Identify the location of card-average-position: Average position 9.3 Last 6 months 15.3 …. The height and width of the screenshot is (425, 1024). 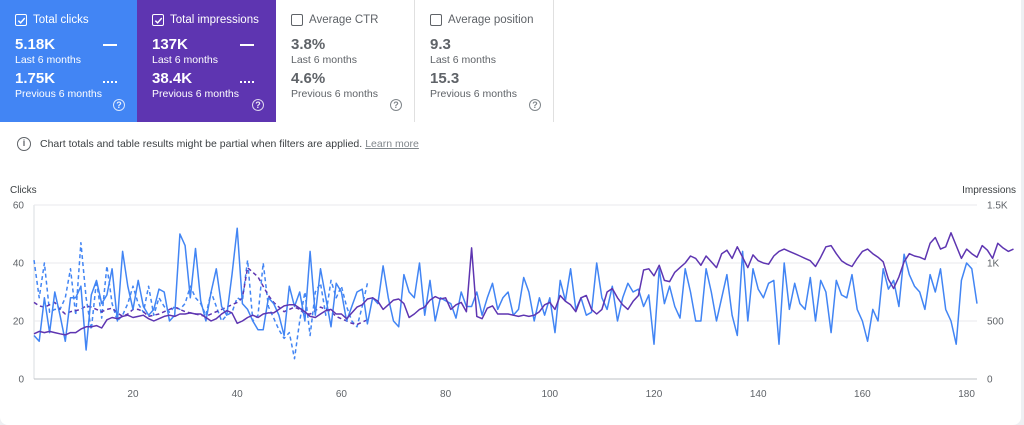
(484, 61).